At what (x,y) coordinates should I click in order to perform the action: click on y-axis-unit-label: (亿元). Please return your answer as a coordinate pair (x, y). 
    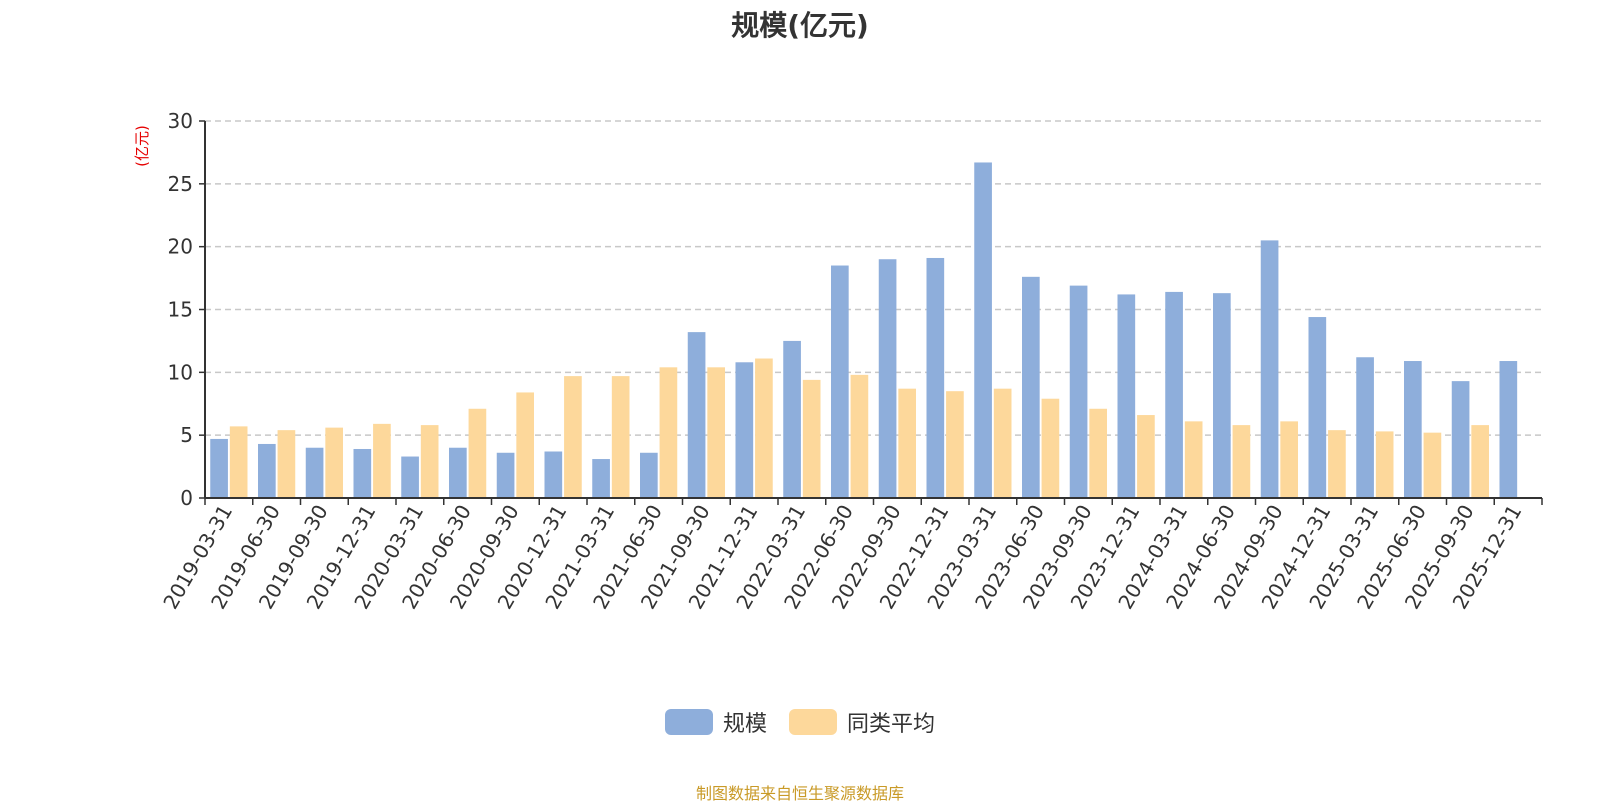
    Looking at the image, I should click on (142, 146).